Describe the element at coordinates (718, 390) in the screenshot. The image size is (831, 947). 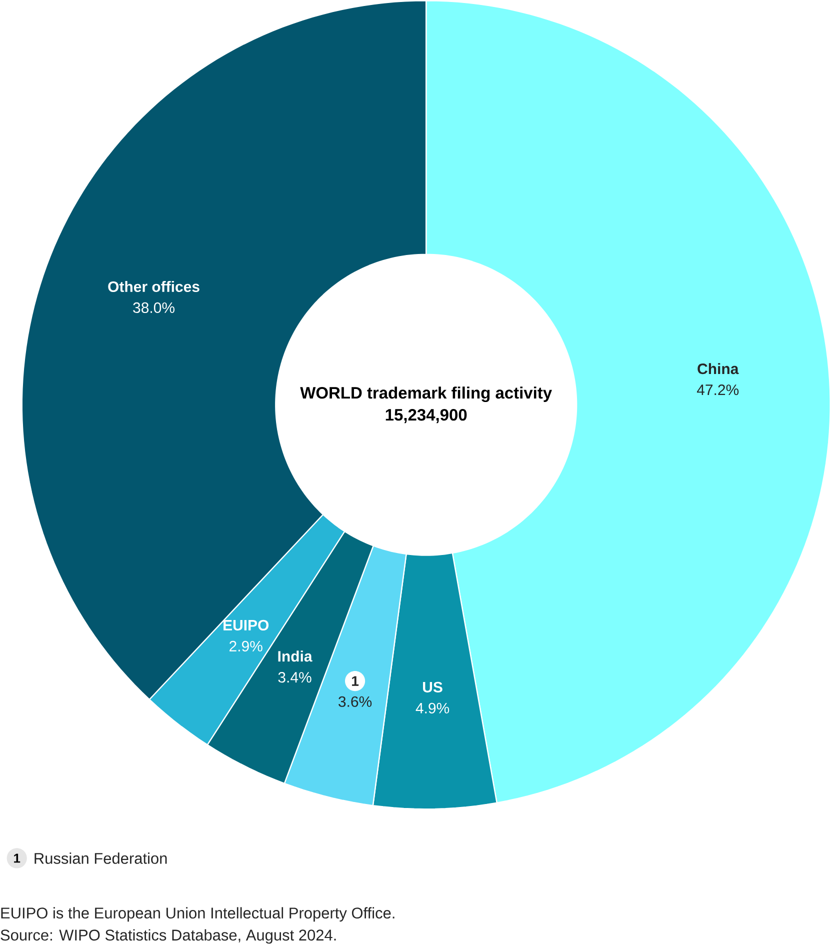
I see `data-label: 47.2%` at that location.